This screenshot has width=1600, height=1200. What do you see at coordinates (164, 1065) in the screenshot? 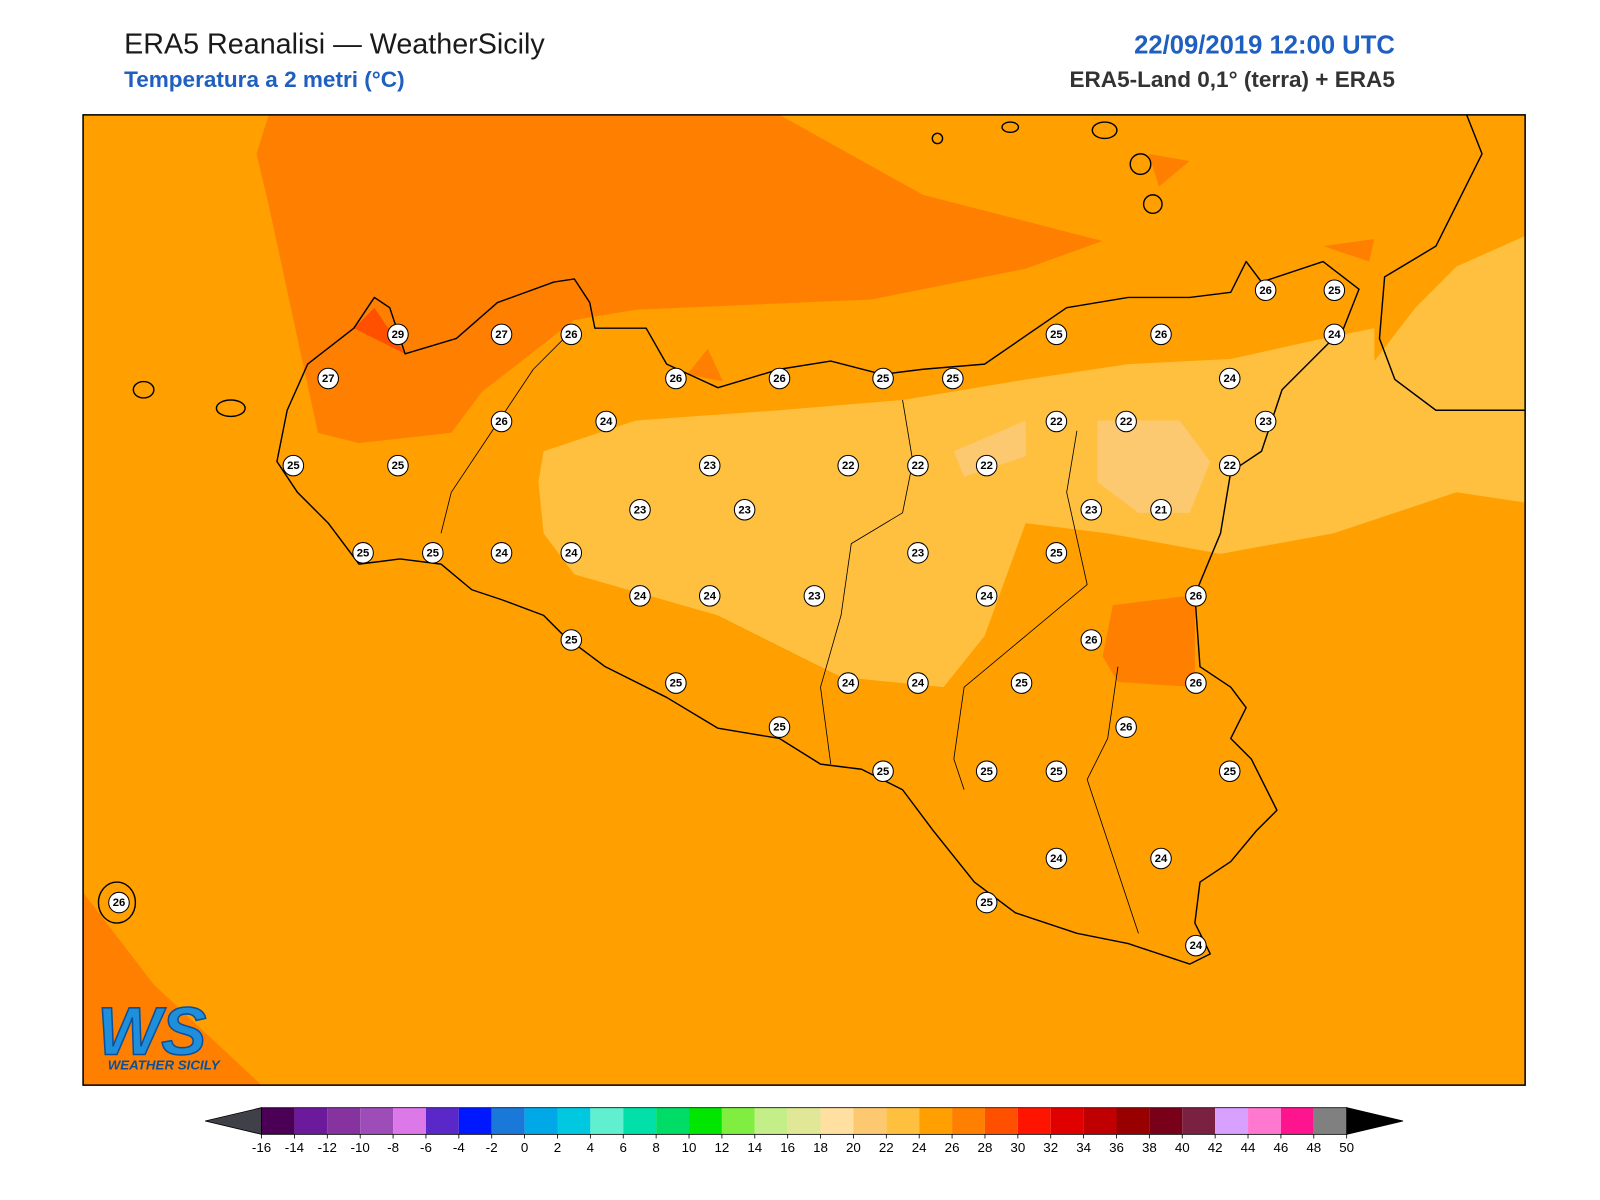
I see `logo-name: WEATHER SICILY` at bounding box center [164, 1065].